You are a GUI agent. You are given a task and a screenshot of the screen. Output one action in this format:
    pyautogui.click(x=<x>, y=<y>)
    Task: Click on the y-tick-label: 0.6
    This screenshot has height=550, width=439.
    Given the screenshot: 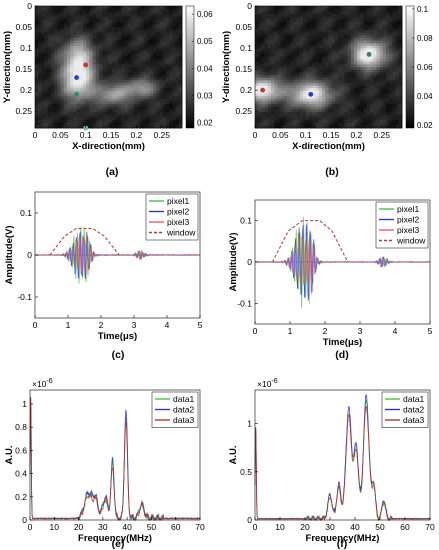 What is the action you would take?
    pyautogui.click(x=21, y=450)
    